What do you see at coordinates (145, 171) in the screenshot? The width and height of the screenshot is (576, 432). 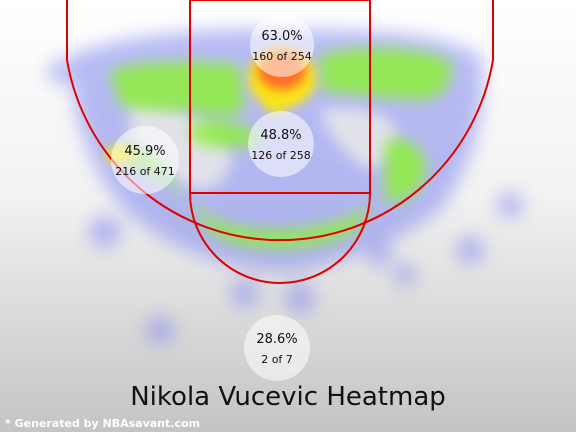 I see `zone-made-attempts: 216 of 471` at bounding box center [145, 171].